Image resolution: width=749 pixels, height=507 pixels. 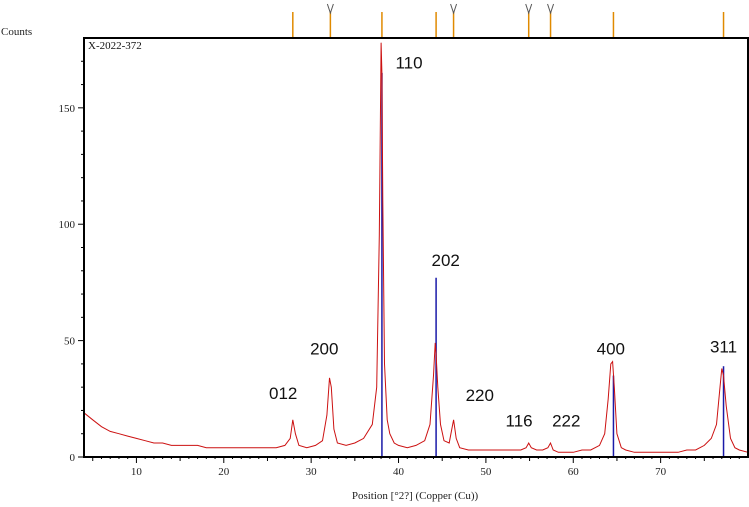 I want to click on x-axis-label: Position [°2?] (Copper (Cu)), so click(x=415, y=496).